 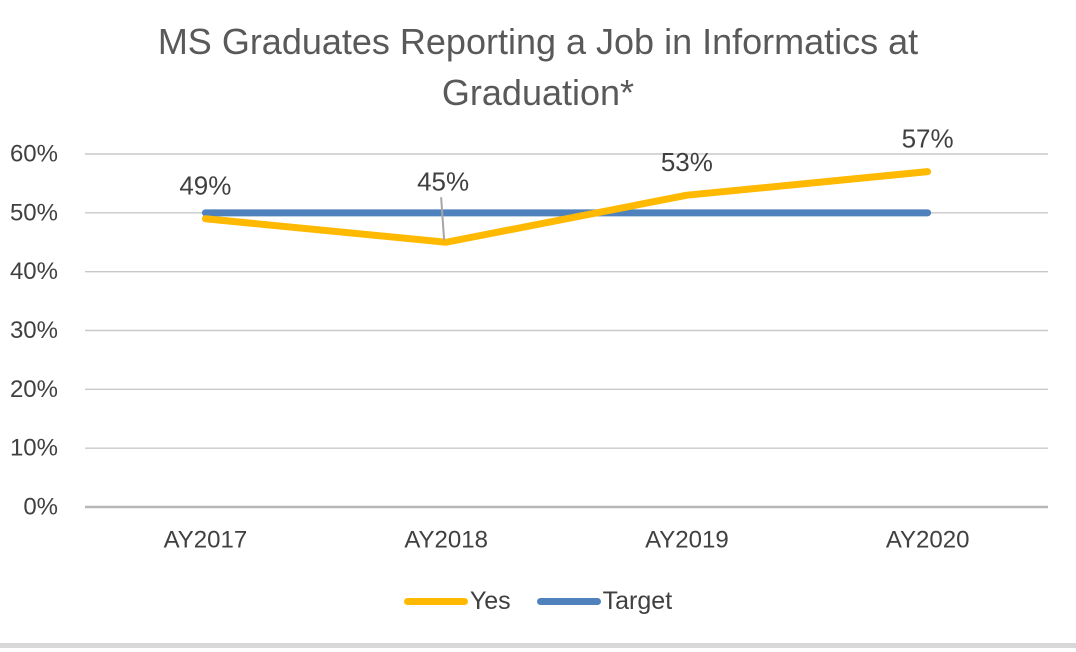 What do you see at coordinates (538, 645) in the screenshot?
I see `window-bottom-border` at bounding box center [538, 645].